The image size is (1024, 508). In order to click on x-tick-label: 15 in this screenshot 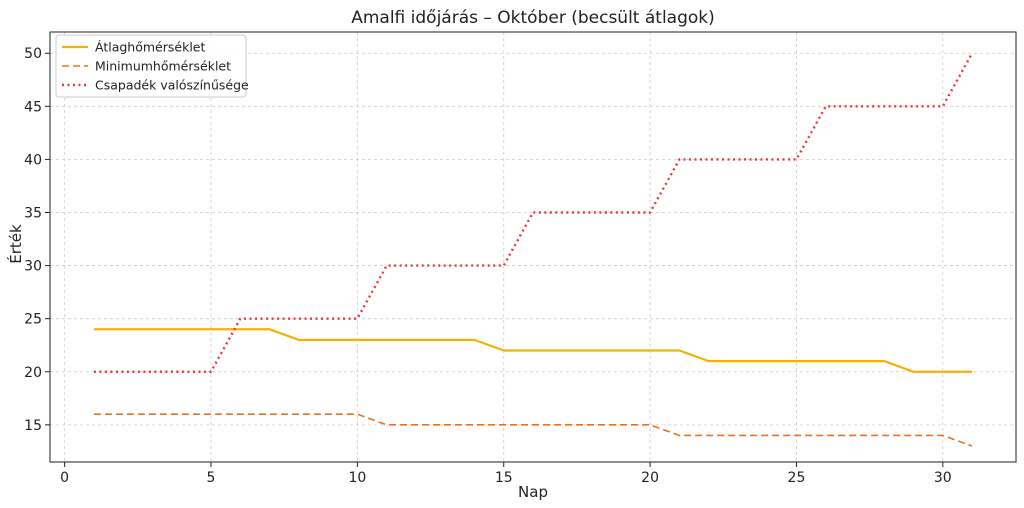, I will do `click(504, 478)`.